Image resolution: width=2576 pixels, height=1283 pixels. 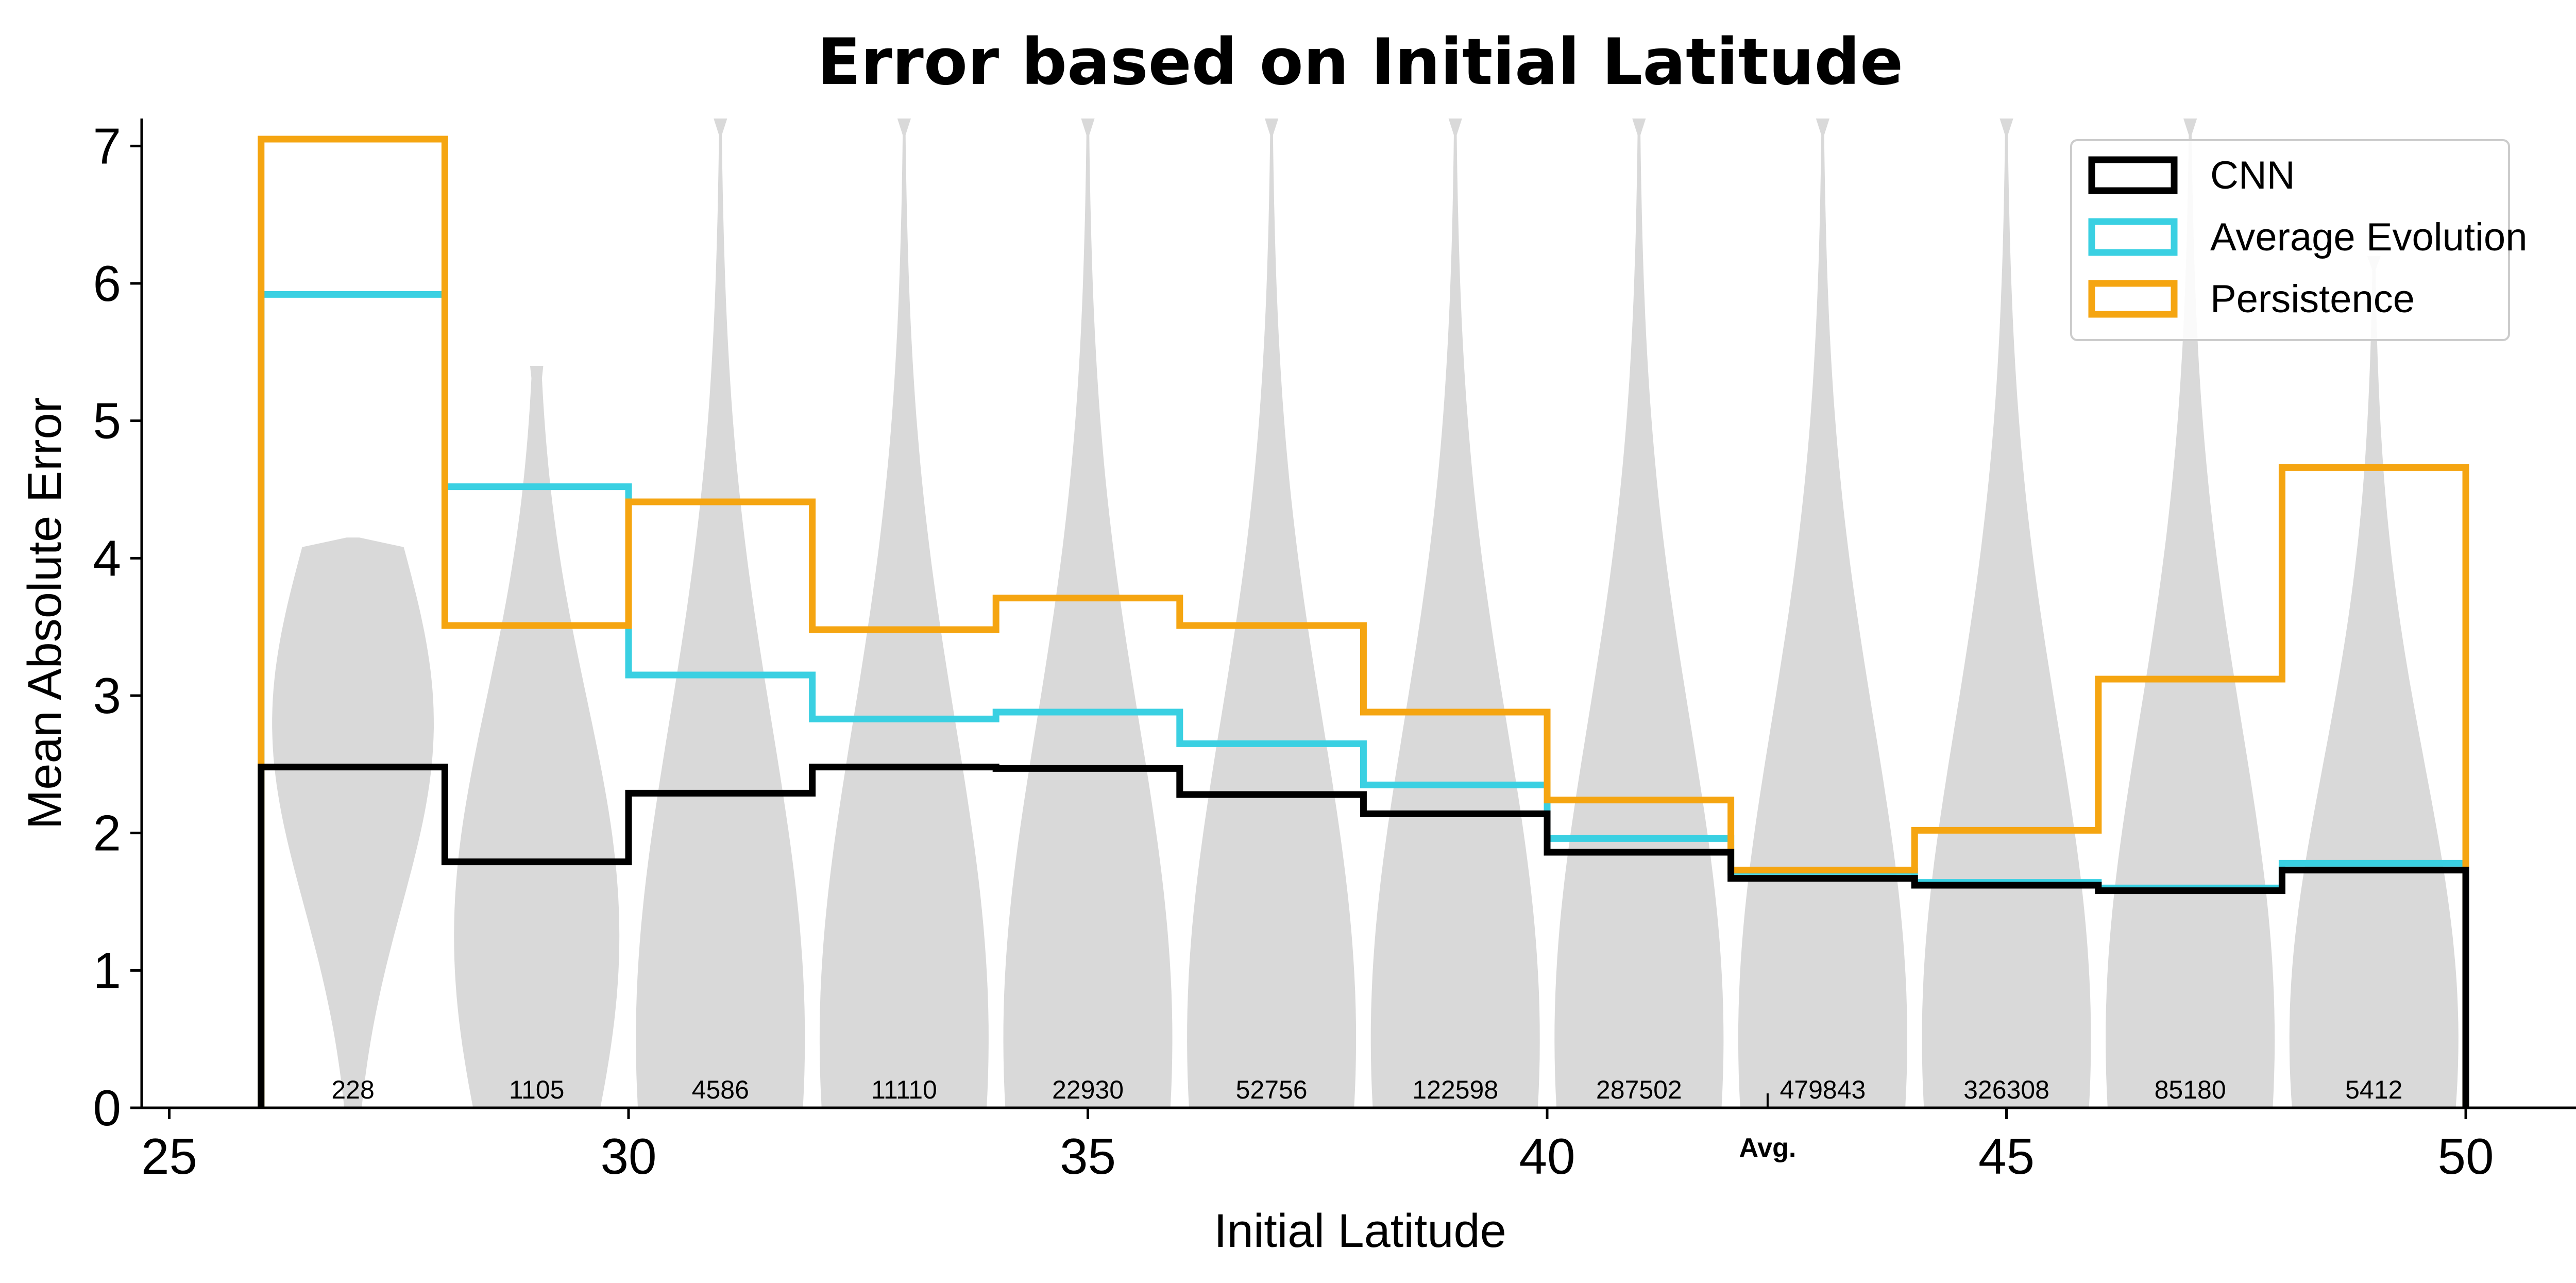 I want to click on y-tick-label-7: 7, so click(x=107, y=145).